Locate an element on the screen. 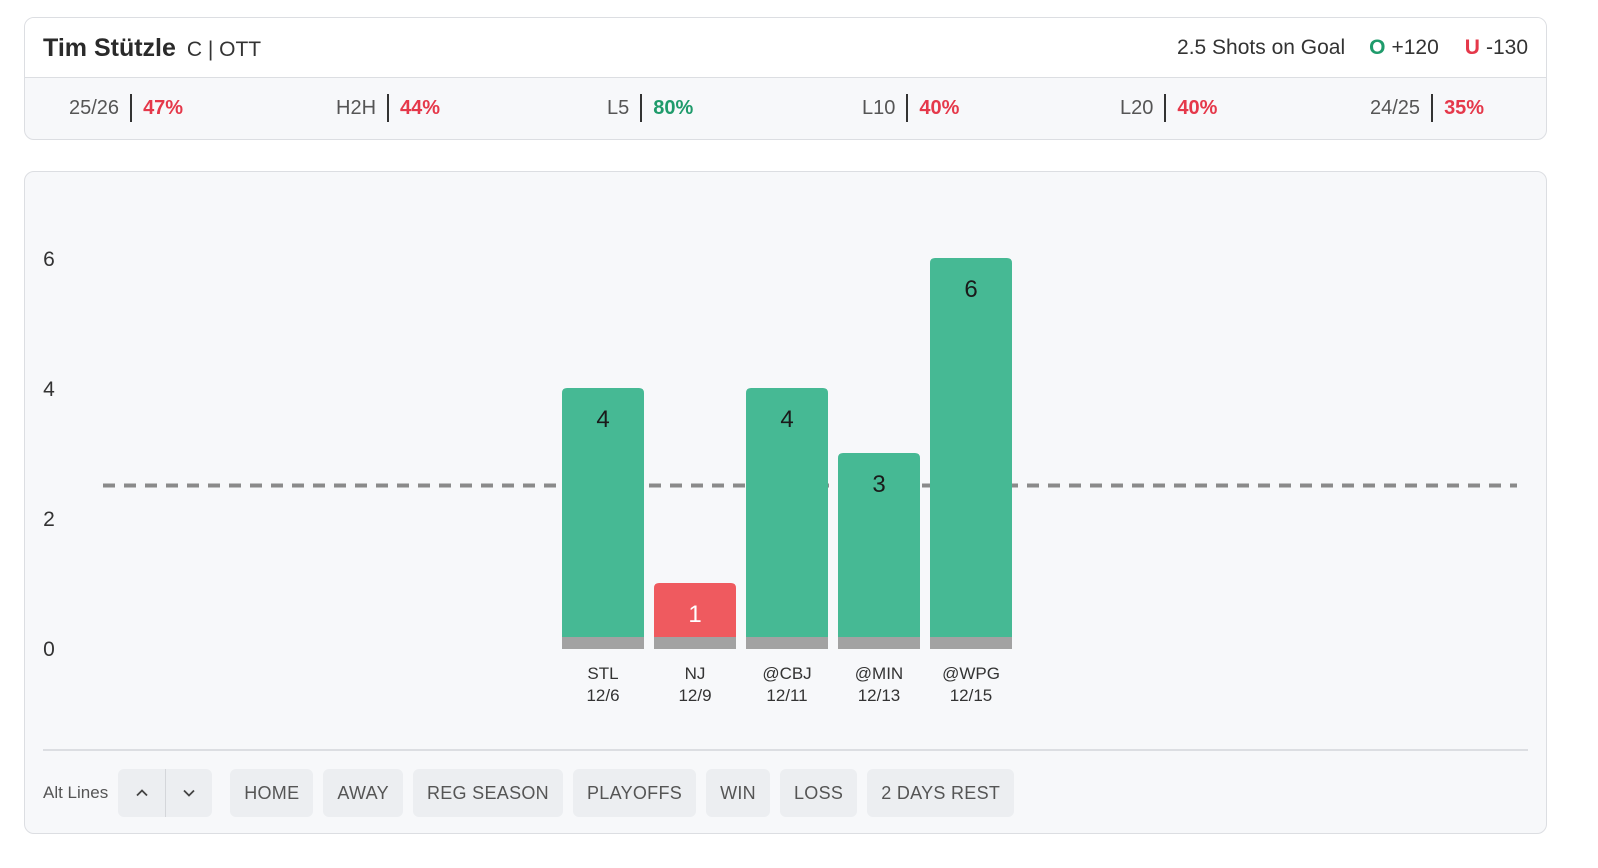 Image resolution: width=1598 pixels, height=868 pixels. stat-value: 47% is located at coordinates (163, 107).